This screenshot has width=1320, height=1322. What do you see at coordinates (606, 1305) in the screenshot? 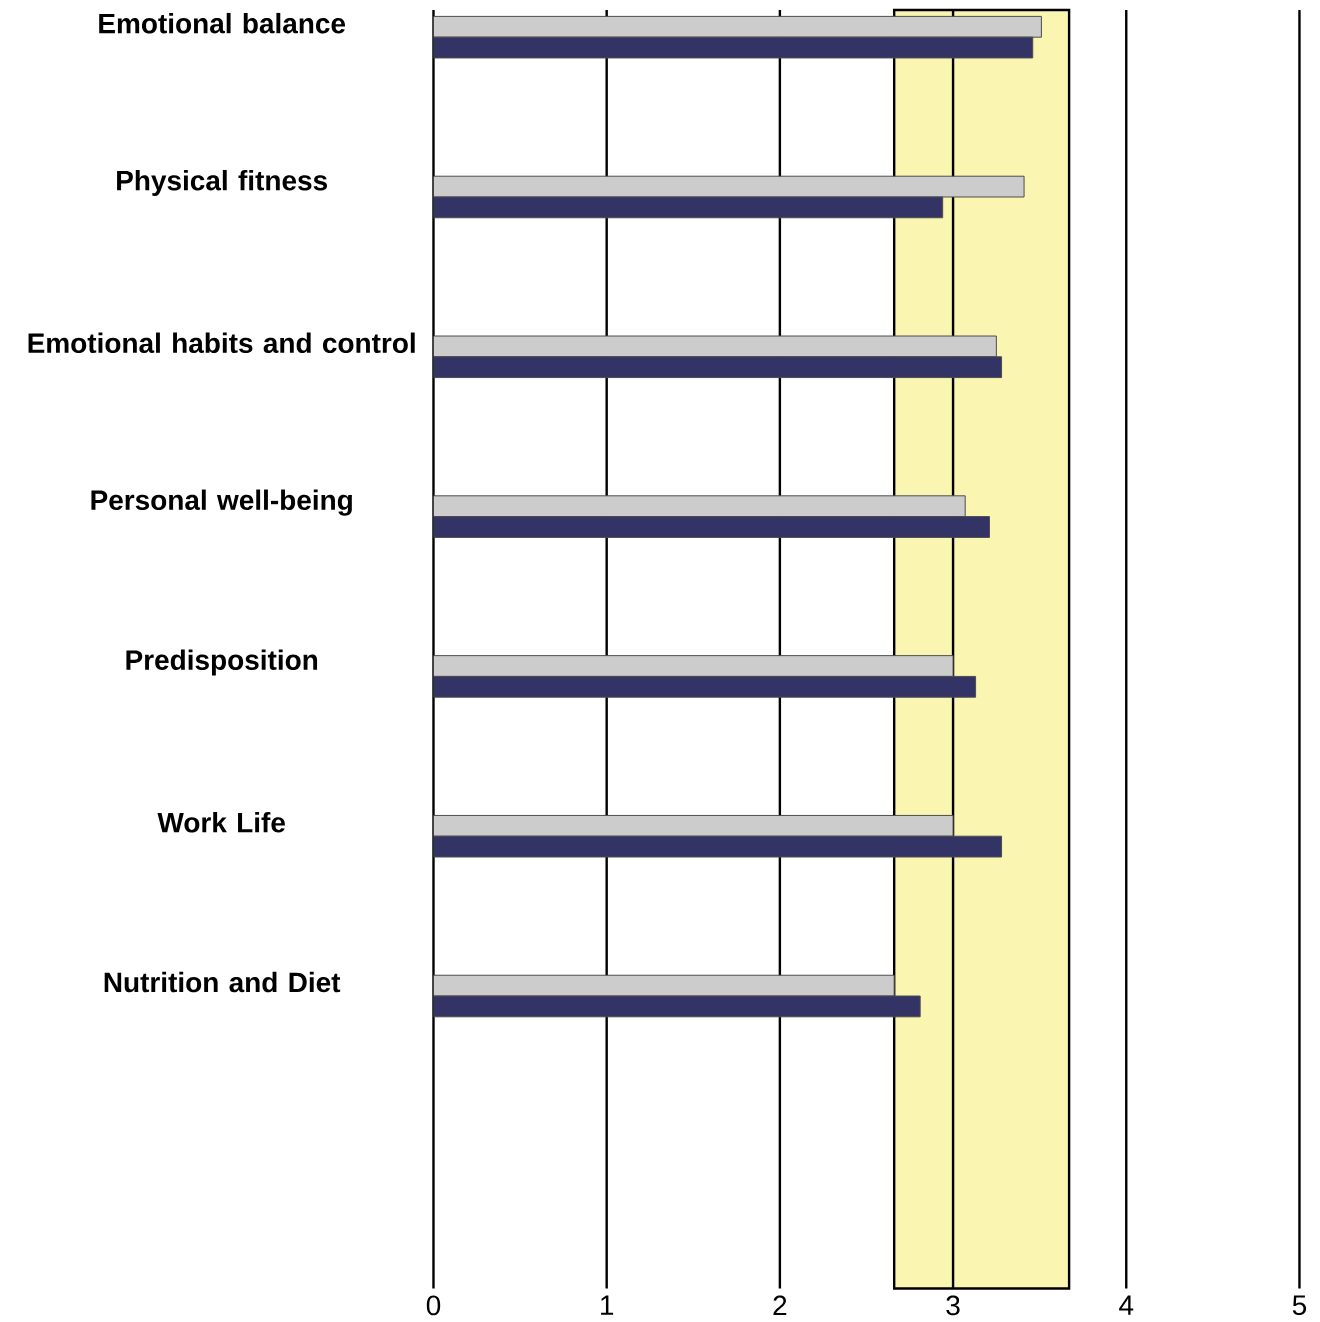
I see `x-tick-label: 1` at bounding box center [606, 1305].